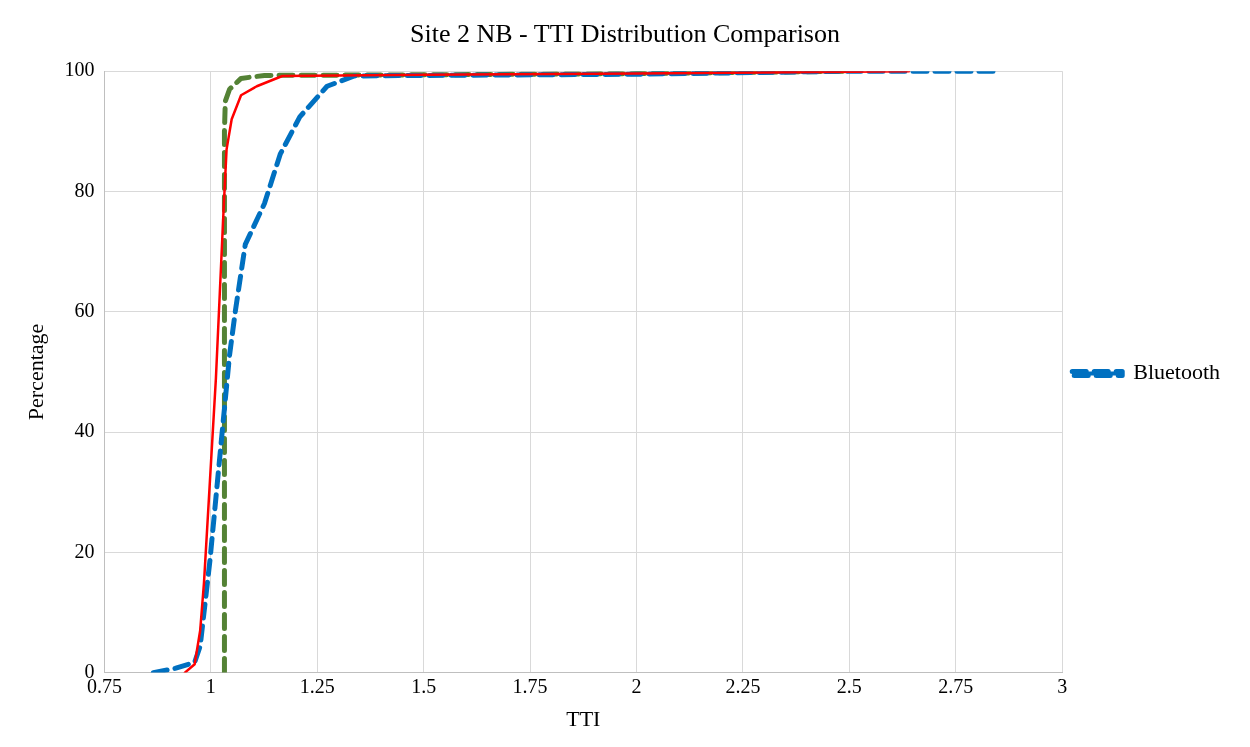 The height and width of the screenshot is (747, 1250). What do you see at coordinates (743, 685) in the screenshot?
I see `x-tick-label: 2.25` at bounding box center [743, 685].